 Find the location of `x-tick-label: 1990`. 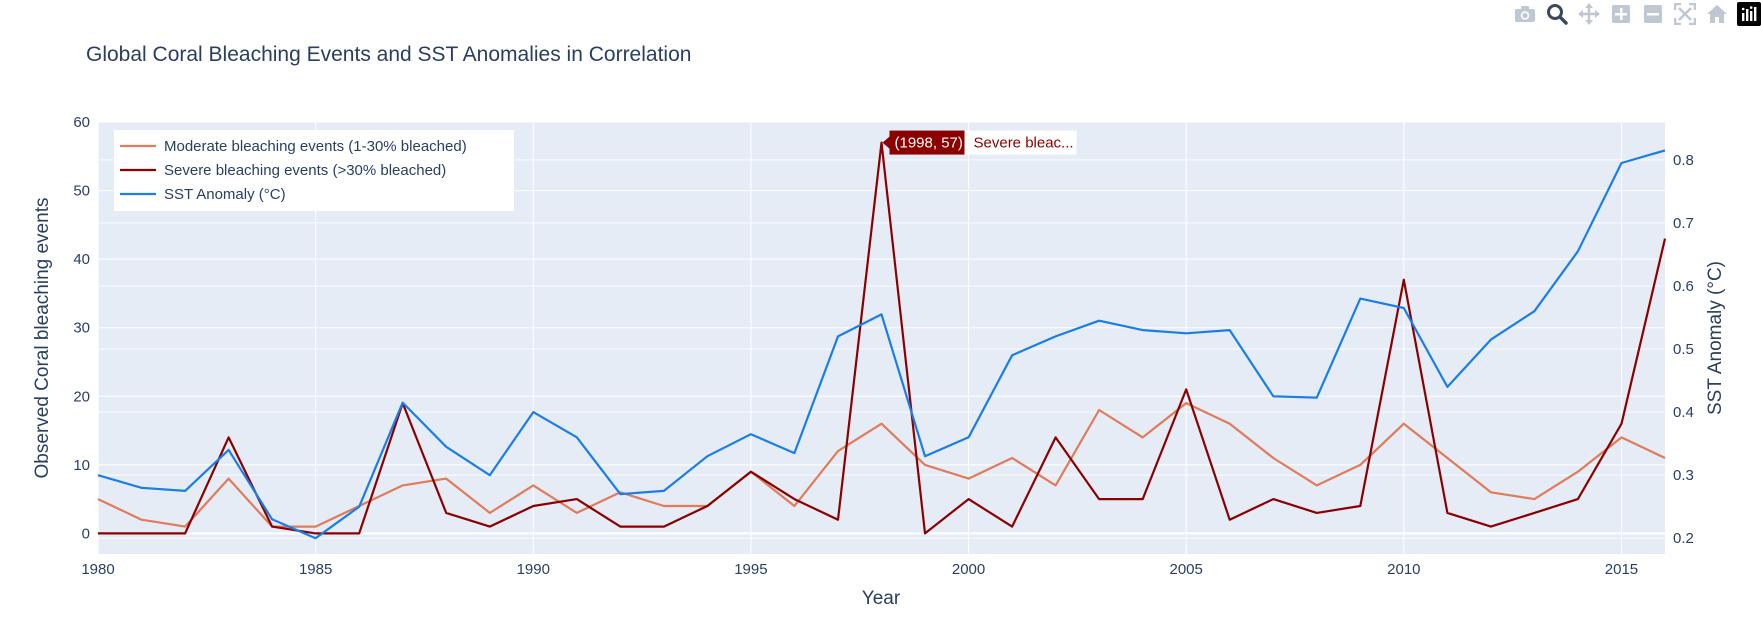

x-tick-label: 1990 is located at coordinates (533, 569).